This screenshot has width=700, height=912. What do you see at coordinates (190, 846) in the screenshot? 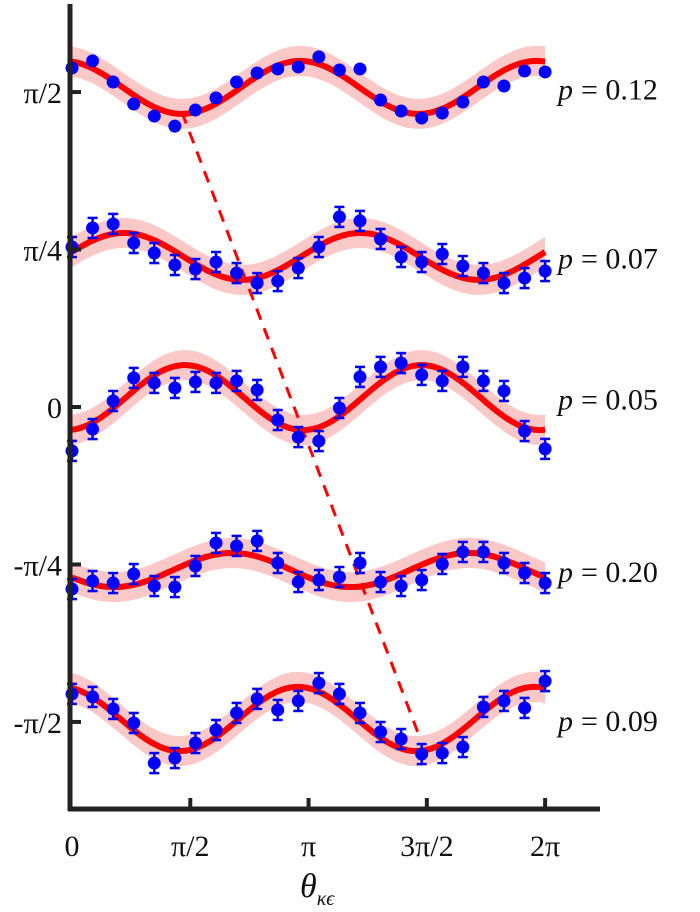
I see `x-tick-label: π/2` at bounding box center [190, 846].